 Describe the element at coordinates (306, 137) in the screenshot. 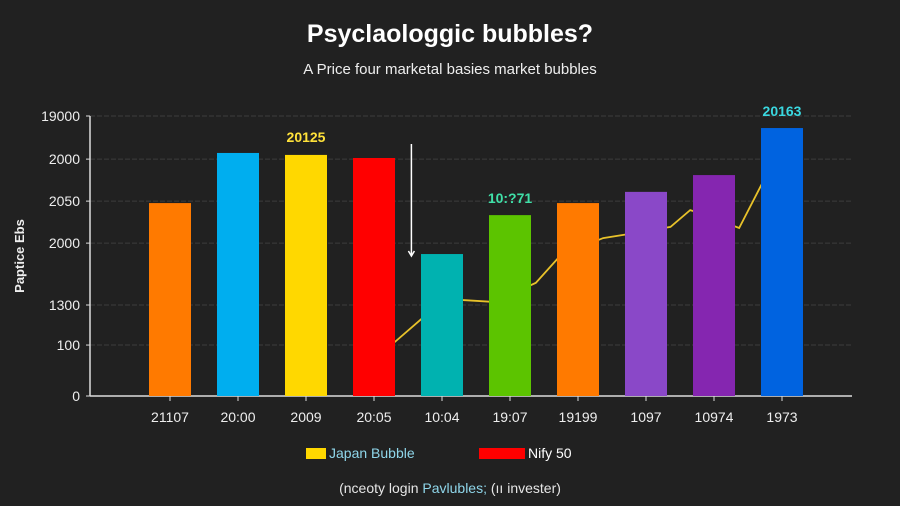

I see `data-label: 20125` at that location.